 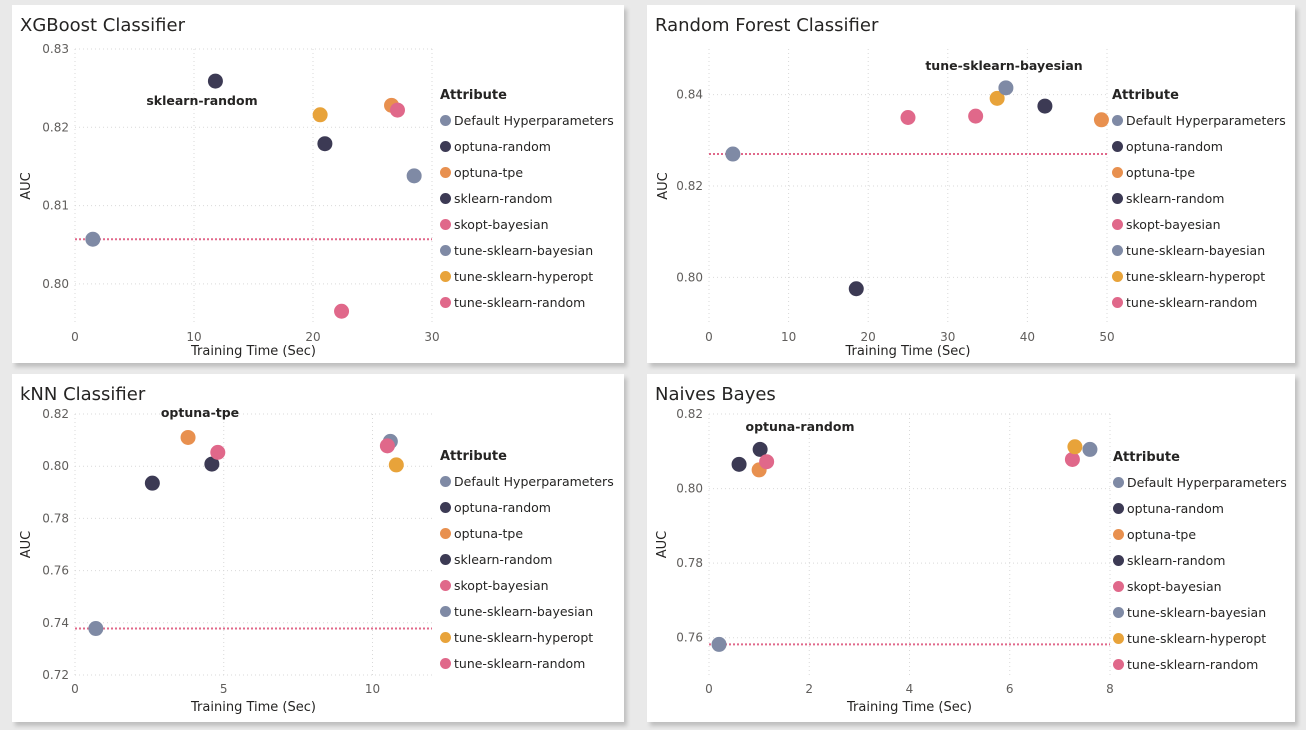 I want to click on annotation-label: tune-sklearn-bayesian, so click(x=1003, y=65).